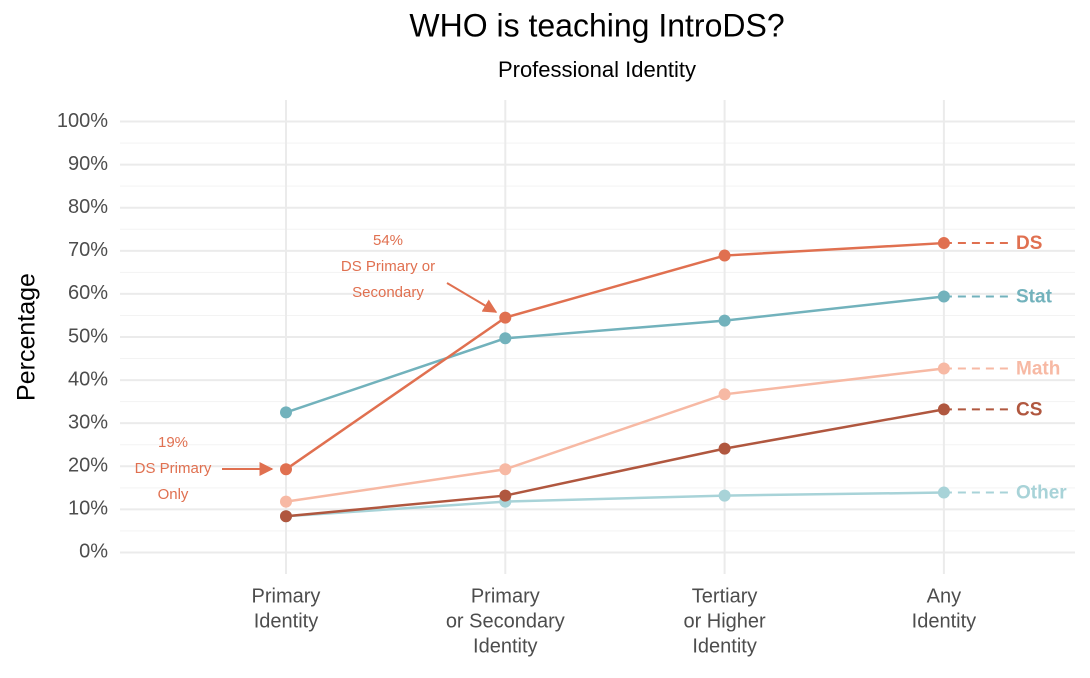  What do you see at coordinates (88, 379) in the screenshot?
I see `y-tick-label: 40%` at bounding box center [88, 379].